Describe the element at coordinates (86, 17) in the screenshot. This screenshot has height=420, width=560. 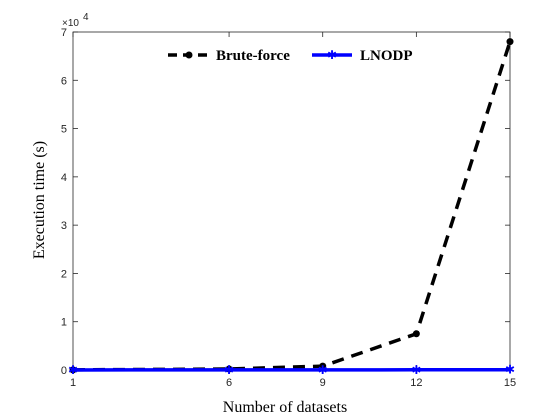
I see `y-exponent-power: 4` at that location.